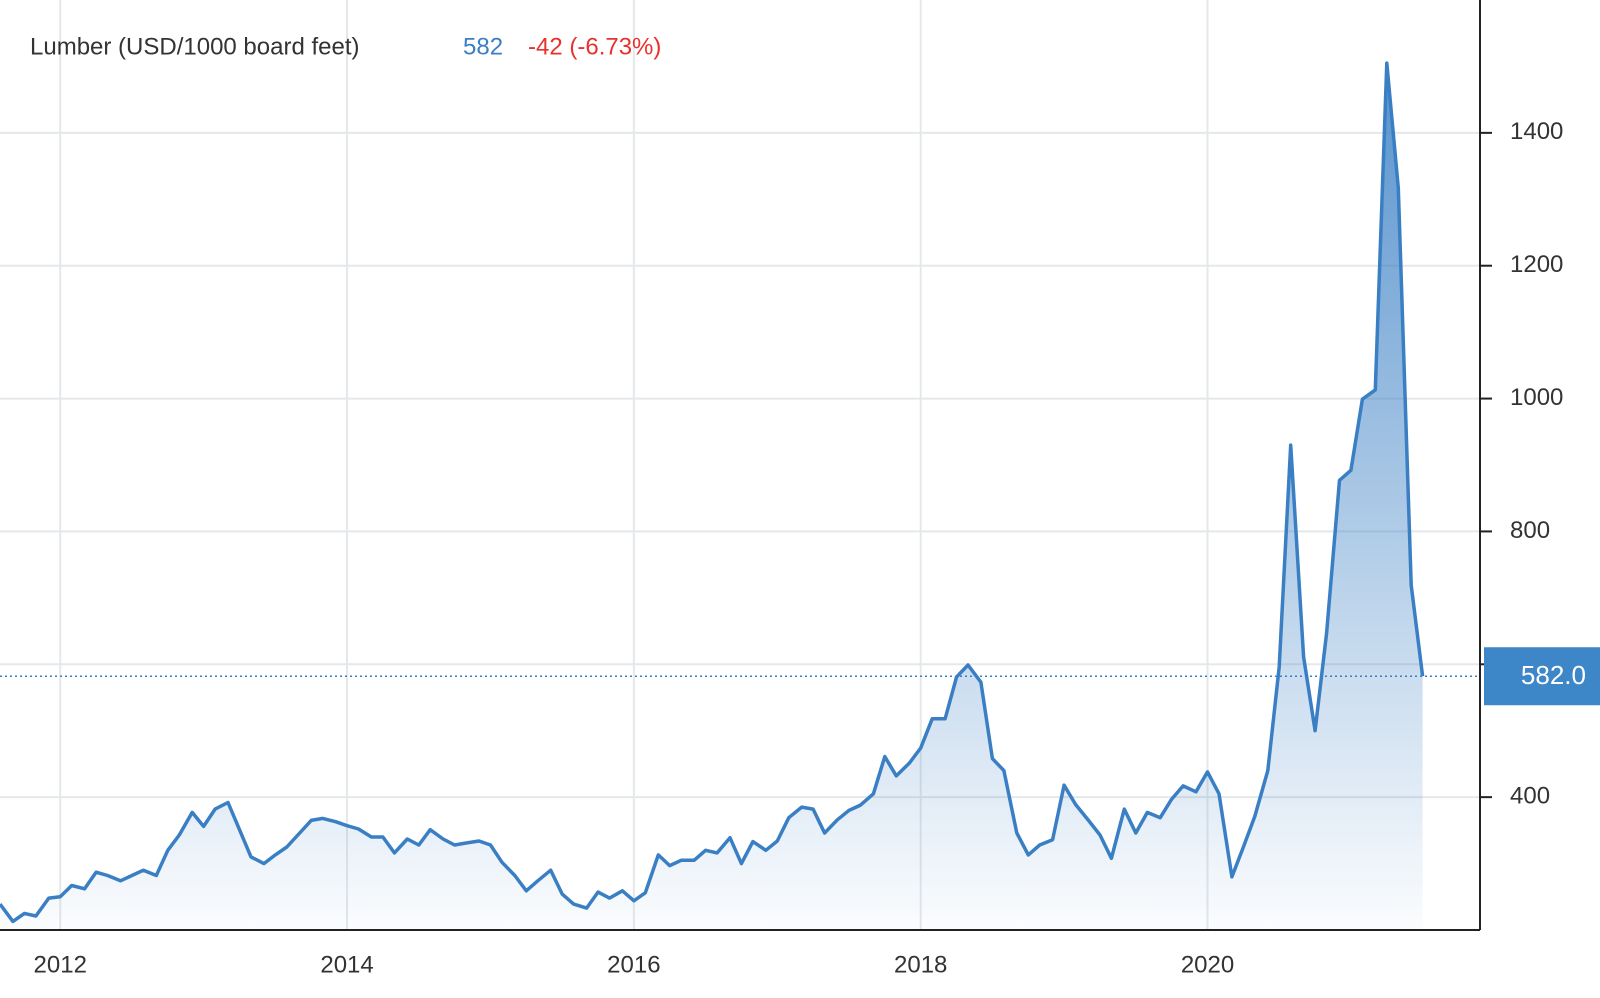 The width and height of the screenshot is (1600, 998). I want to click on y-tick-label: 1000, so click(1536, 397).